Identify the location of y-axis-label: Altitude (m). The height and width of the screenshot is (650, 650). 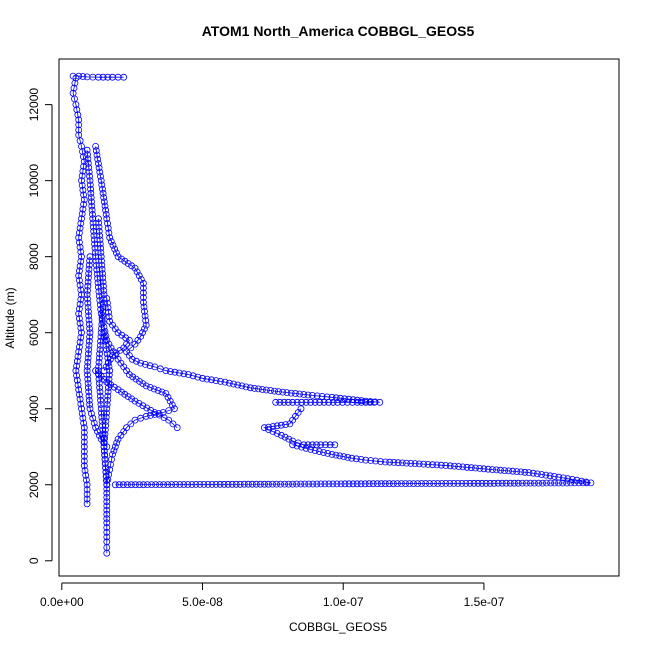
(10, 317).